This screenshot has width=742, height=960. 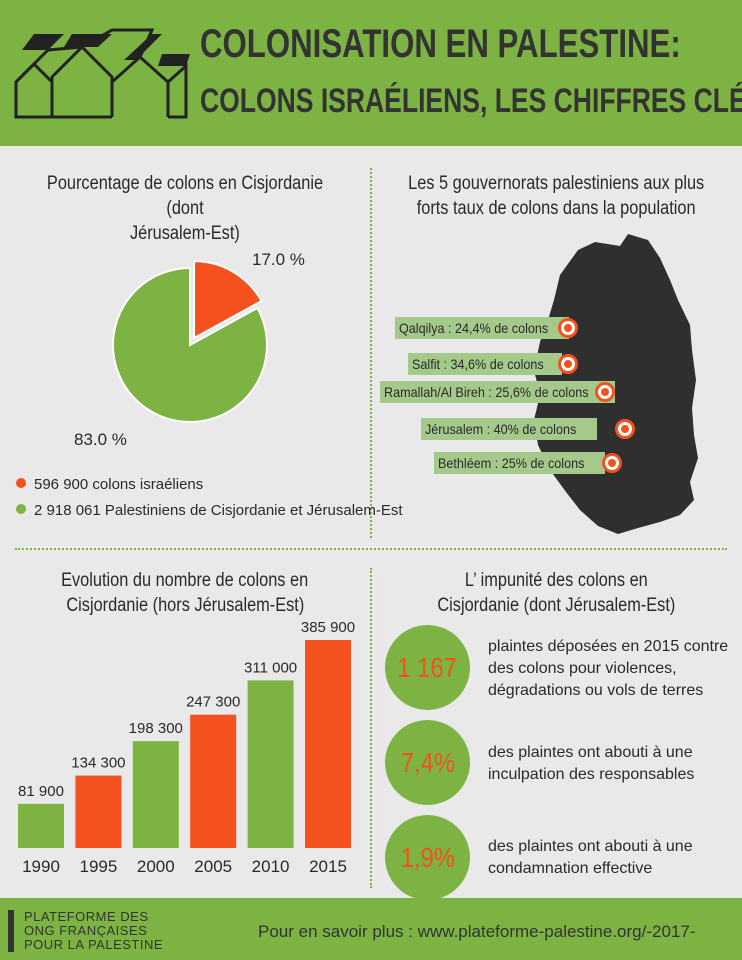 I want to click on legend-item-colonists: 596 900 colons israéliens, so click(x=109, y=484).